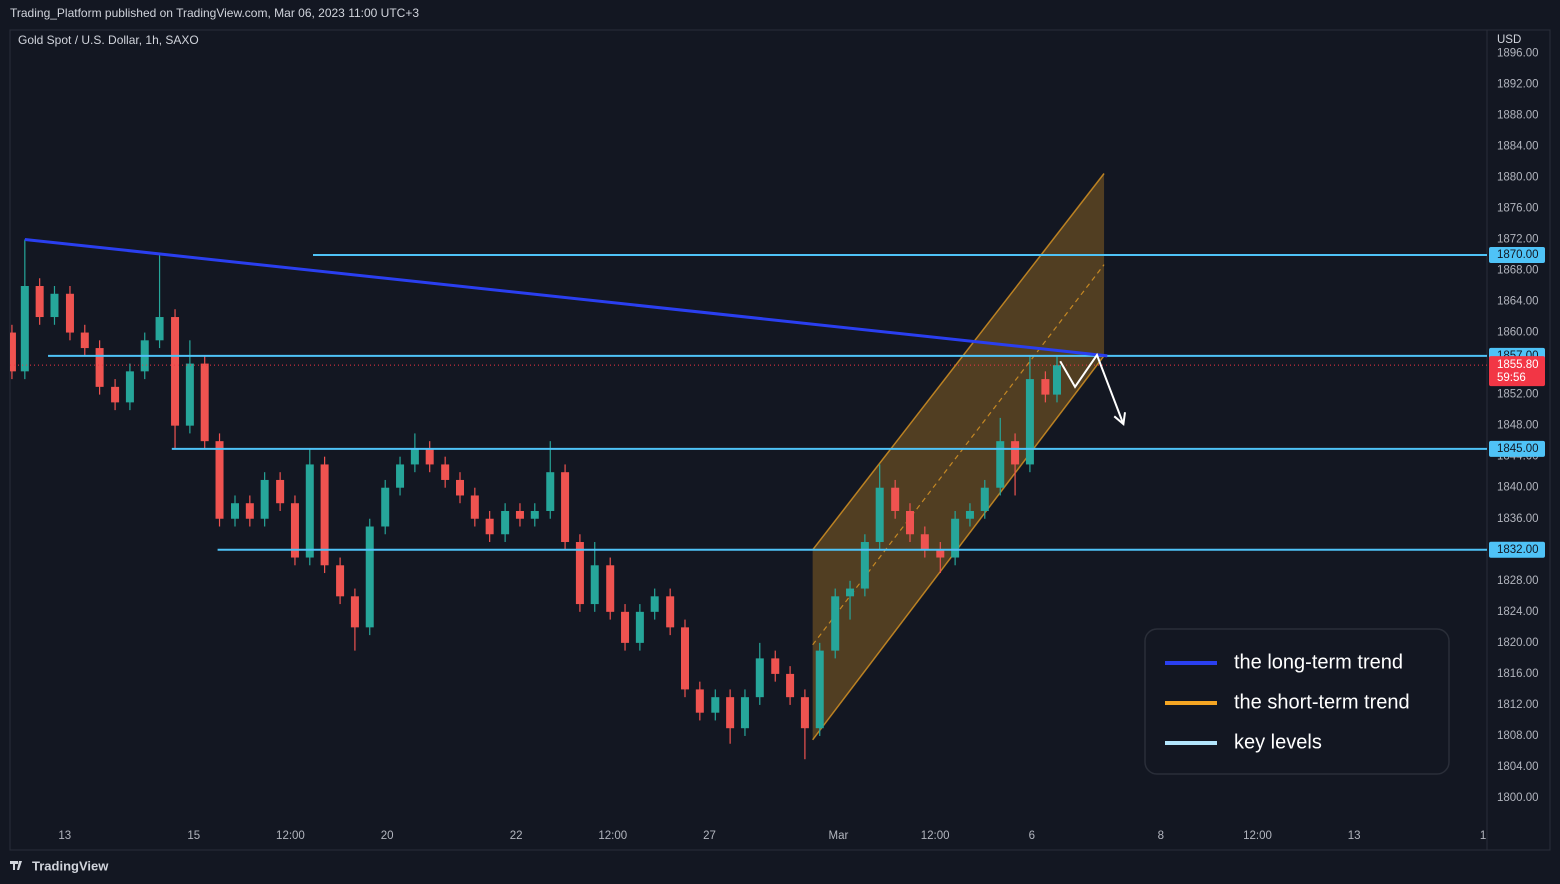  Describe the element at coordinates (1322, 702) in the screenshot. I see `legend-label: the short-term trend` at that location.